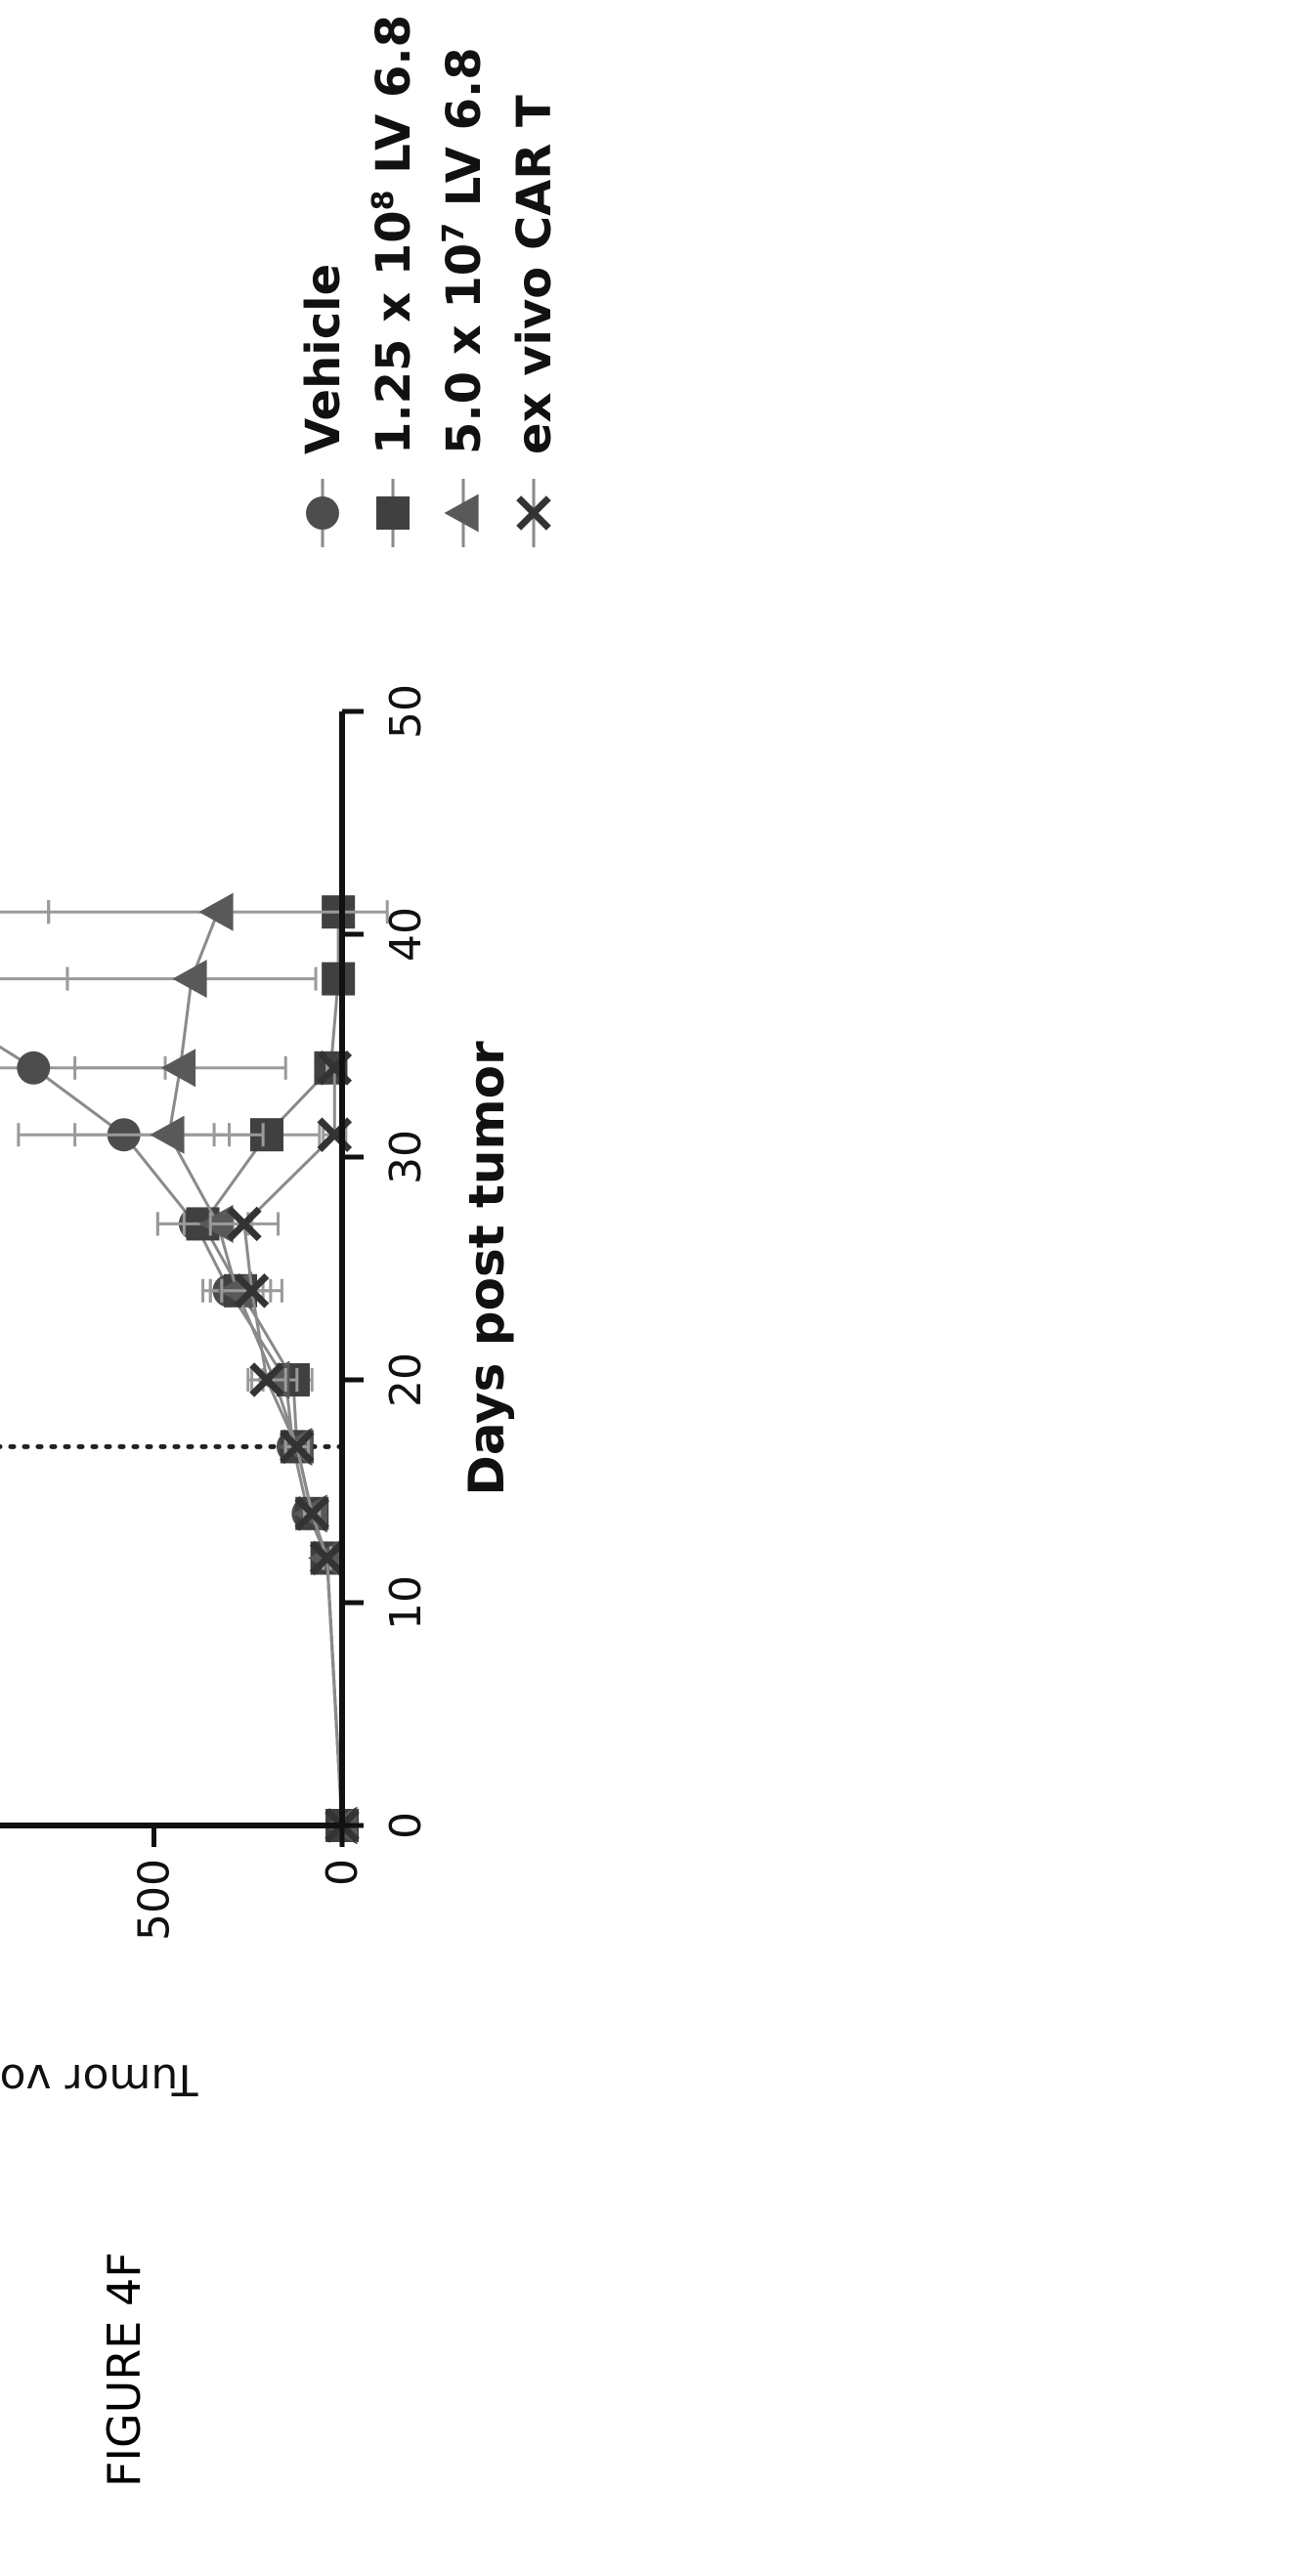 The image size is (1299, 2576). What do you see at coordinates (394, 332) in the screenshot?
I see `legend-label-text: 1.25 x 10` at bounding box center [394, 332].